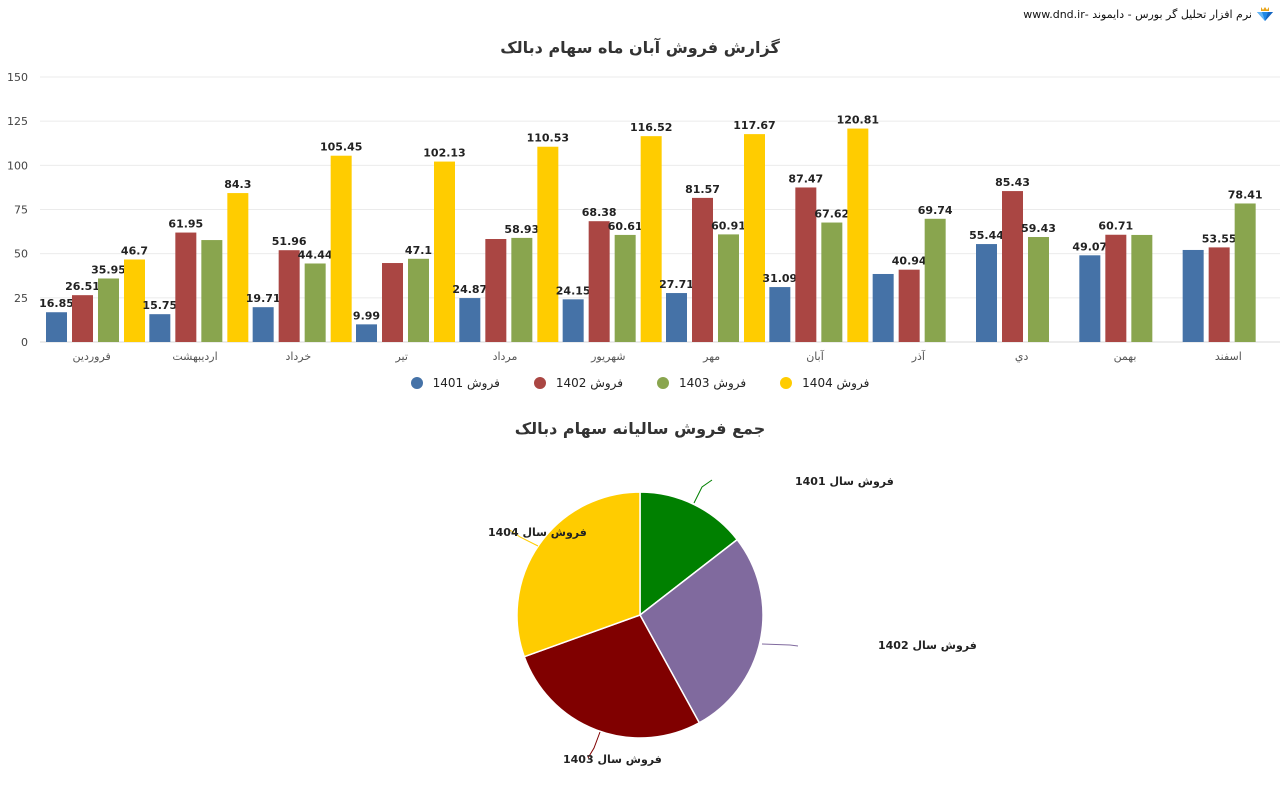  I want to click on x-category-label: آبان, so click(815, 356).